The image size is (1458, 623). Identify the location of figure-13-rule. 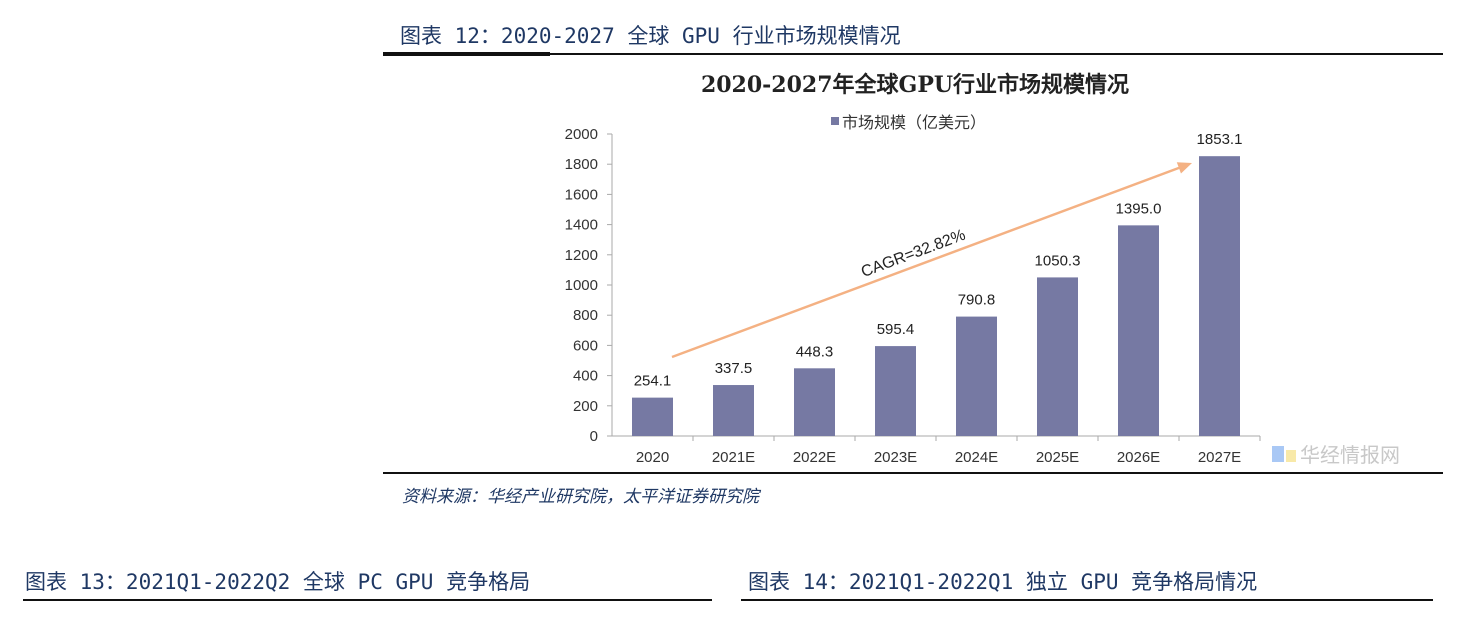
(367, 600).